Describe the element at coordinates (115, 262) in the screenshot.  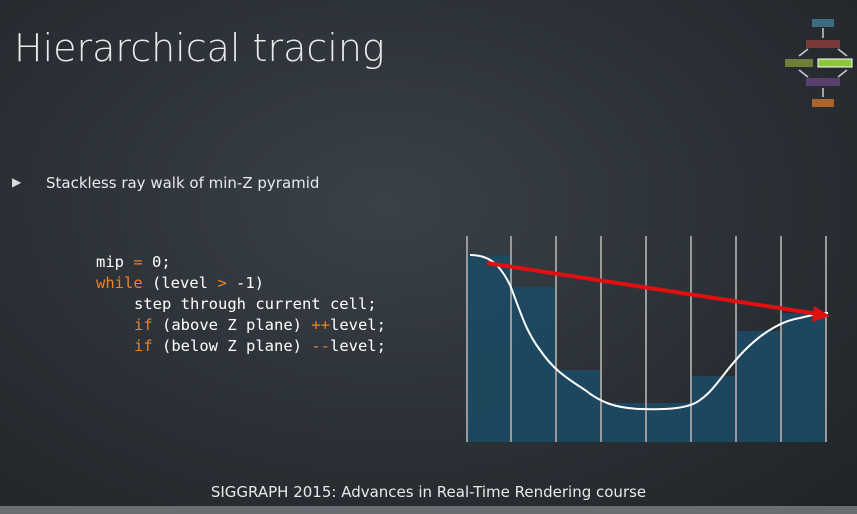
I see `code-token: mip` at that location.